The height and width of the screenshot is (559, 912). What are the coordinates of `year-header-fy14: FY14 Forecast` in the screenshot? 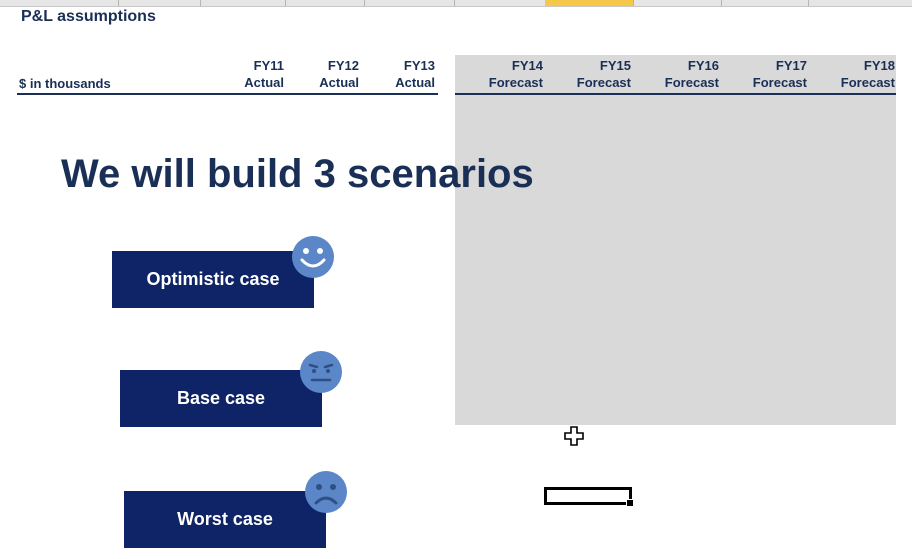 It's located at (508, 74).